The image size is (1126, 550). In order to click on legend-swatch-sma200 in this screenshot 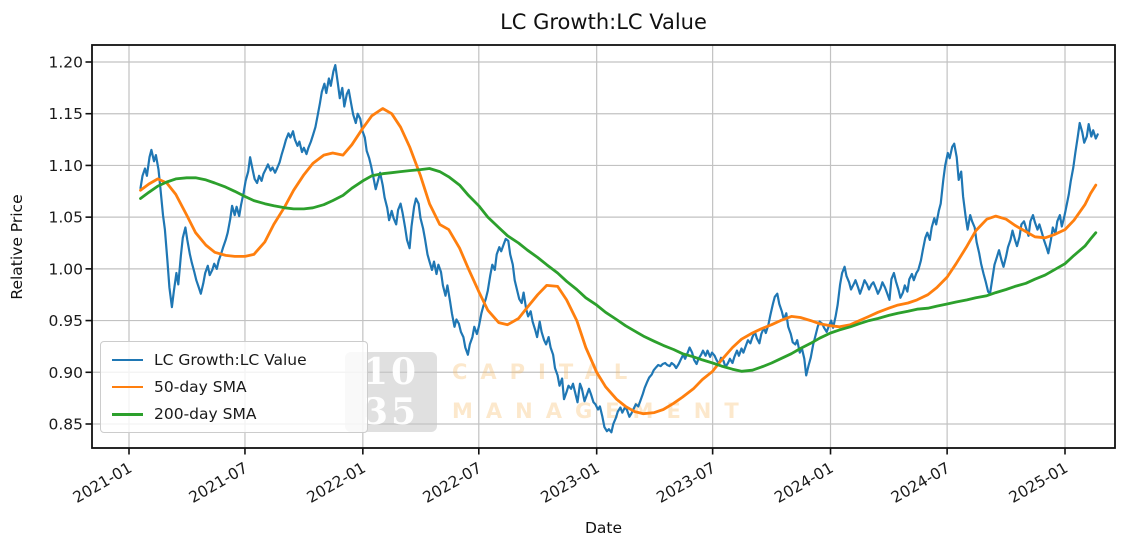, I will do `click(127, 414)`.